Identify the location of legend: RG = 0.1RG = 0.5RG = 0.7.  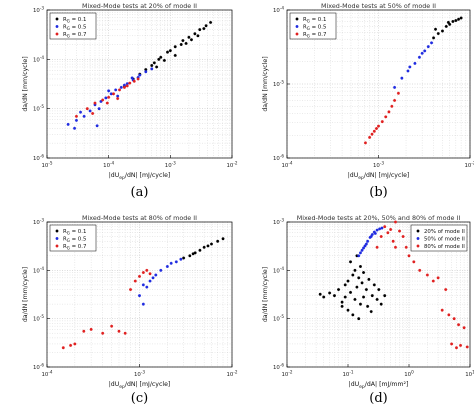
(73, 238).